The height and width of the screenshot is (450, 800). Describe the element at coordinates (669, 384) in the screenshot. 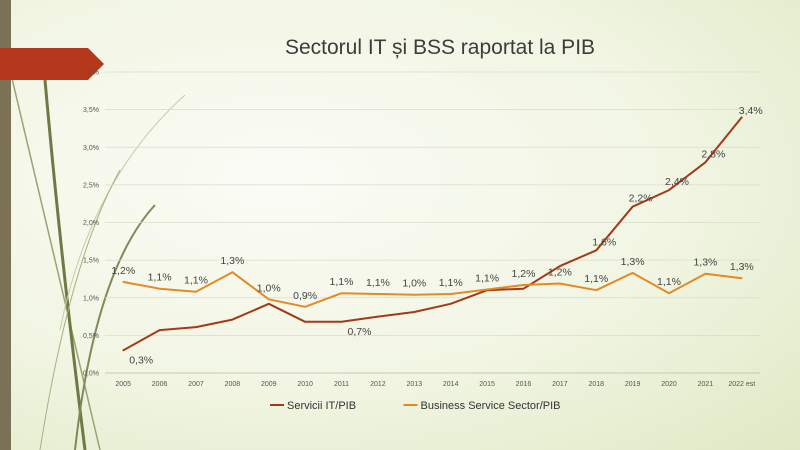

I see `x-tick-label: 2020` at that location.